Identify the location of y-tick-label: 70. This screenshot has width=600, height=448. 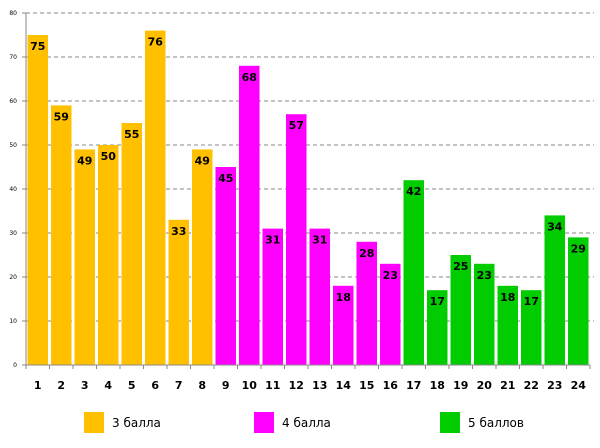
(13, 57).